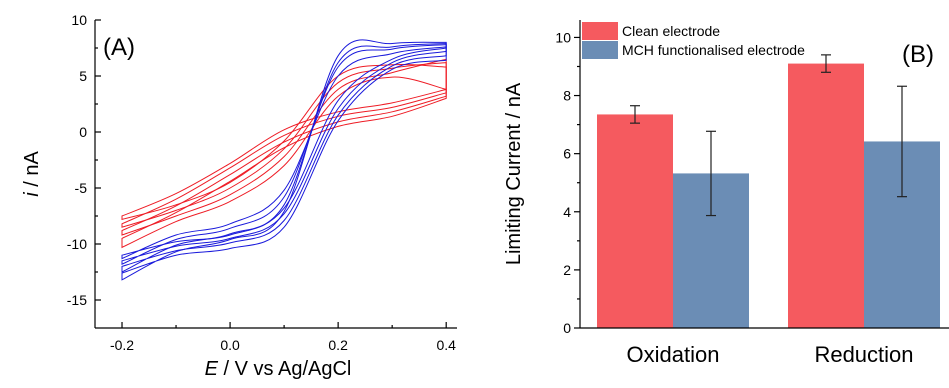  Describe the element at coordinates (567, 270) in the screenshot. I see `bar-y-tick-label: 2` at that location.